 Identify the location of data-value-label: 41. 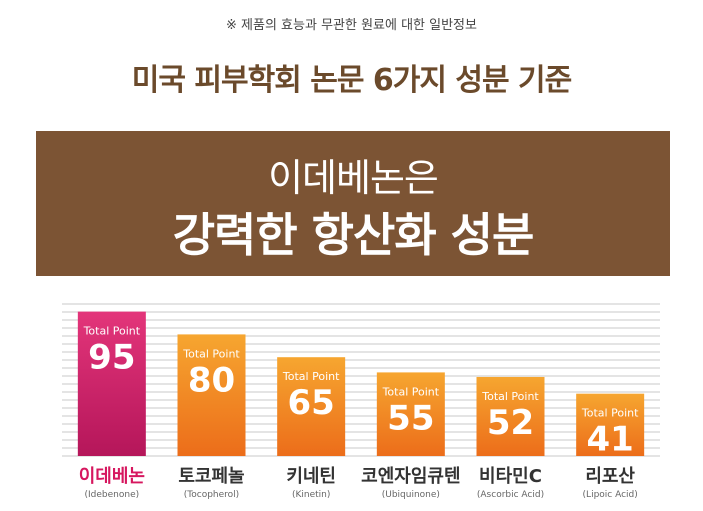
(610, 440).